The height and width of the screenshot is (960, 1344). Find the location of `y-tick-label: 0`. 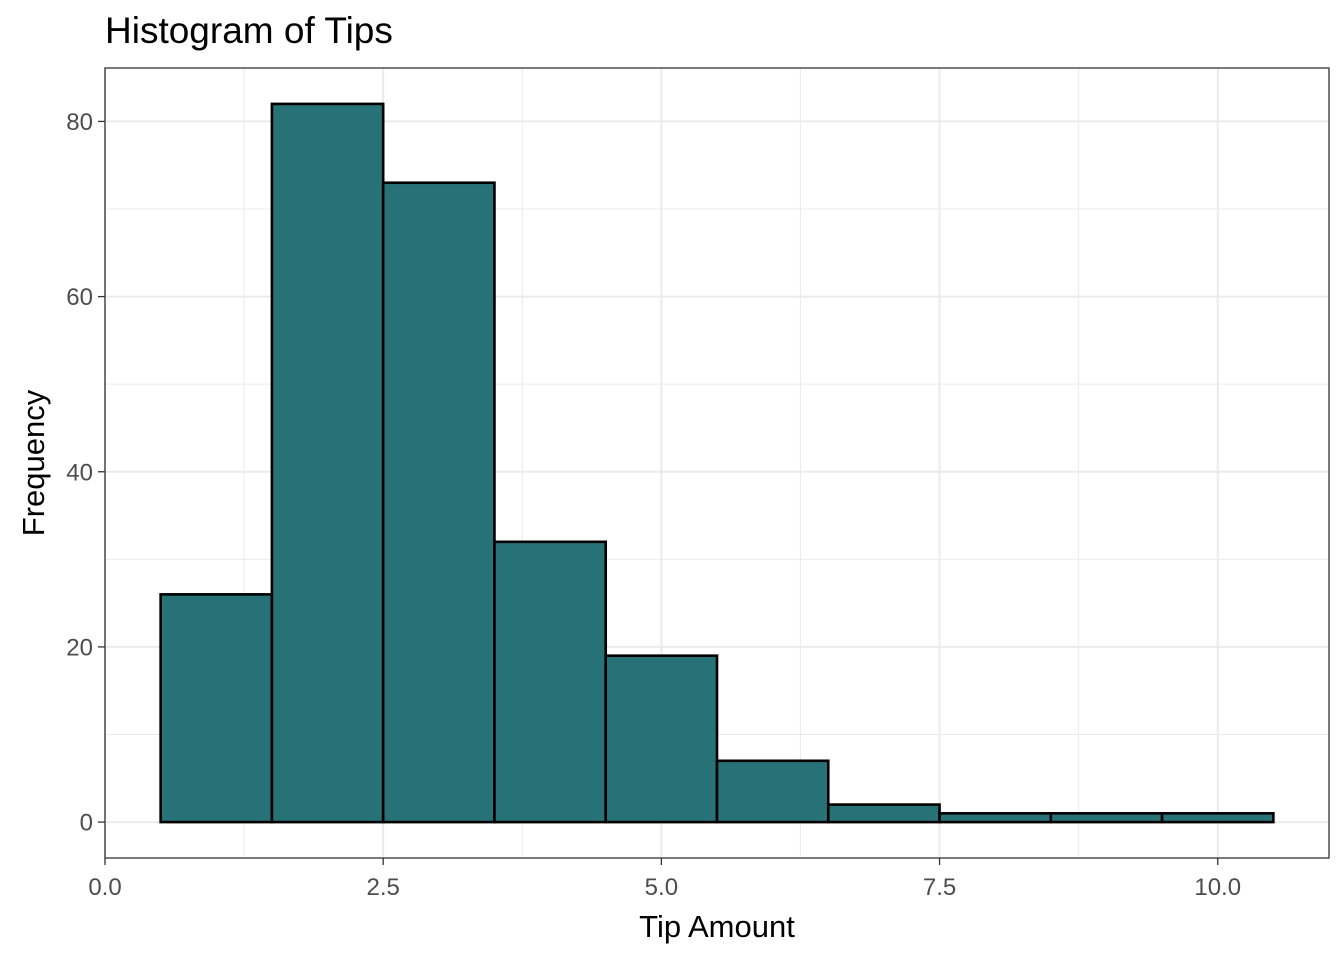

y-tick-label: 0 is located at coordinates (86, 823).